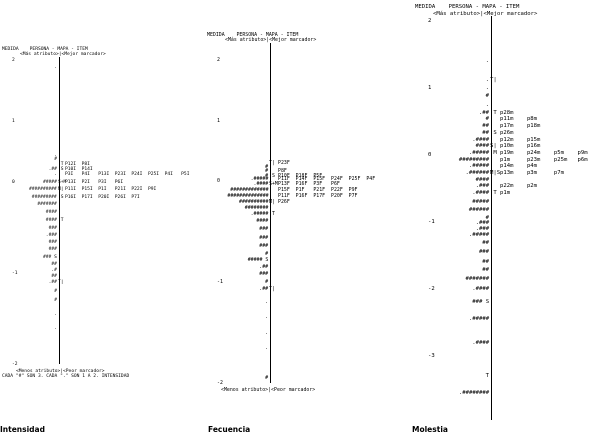  I want to click on item-labels: p17m p18m, so click(520, 126).